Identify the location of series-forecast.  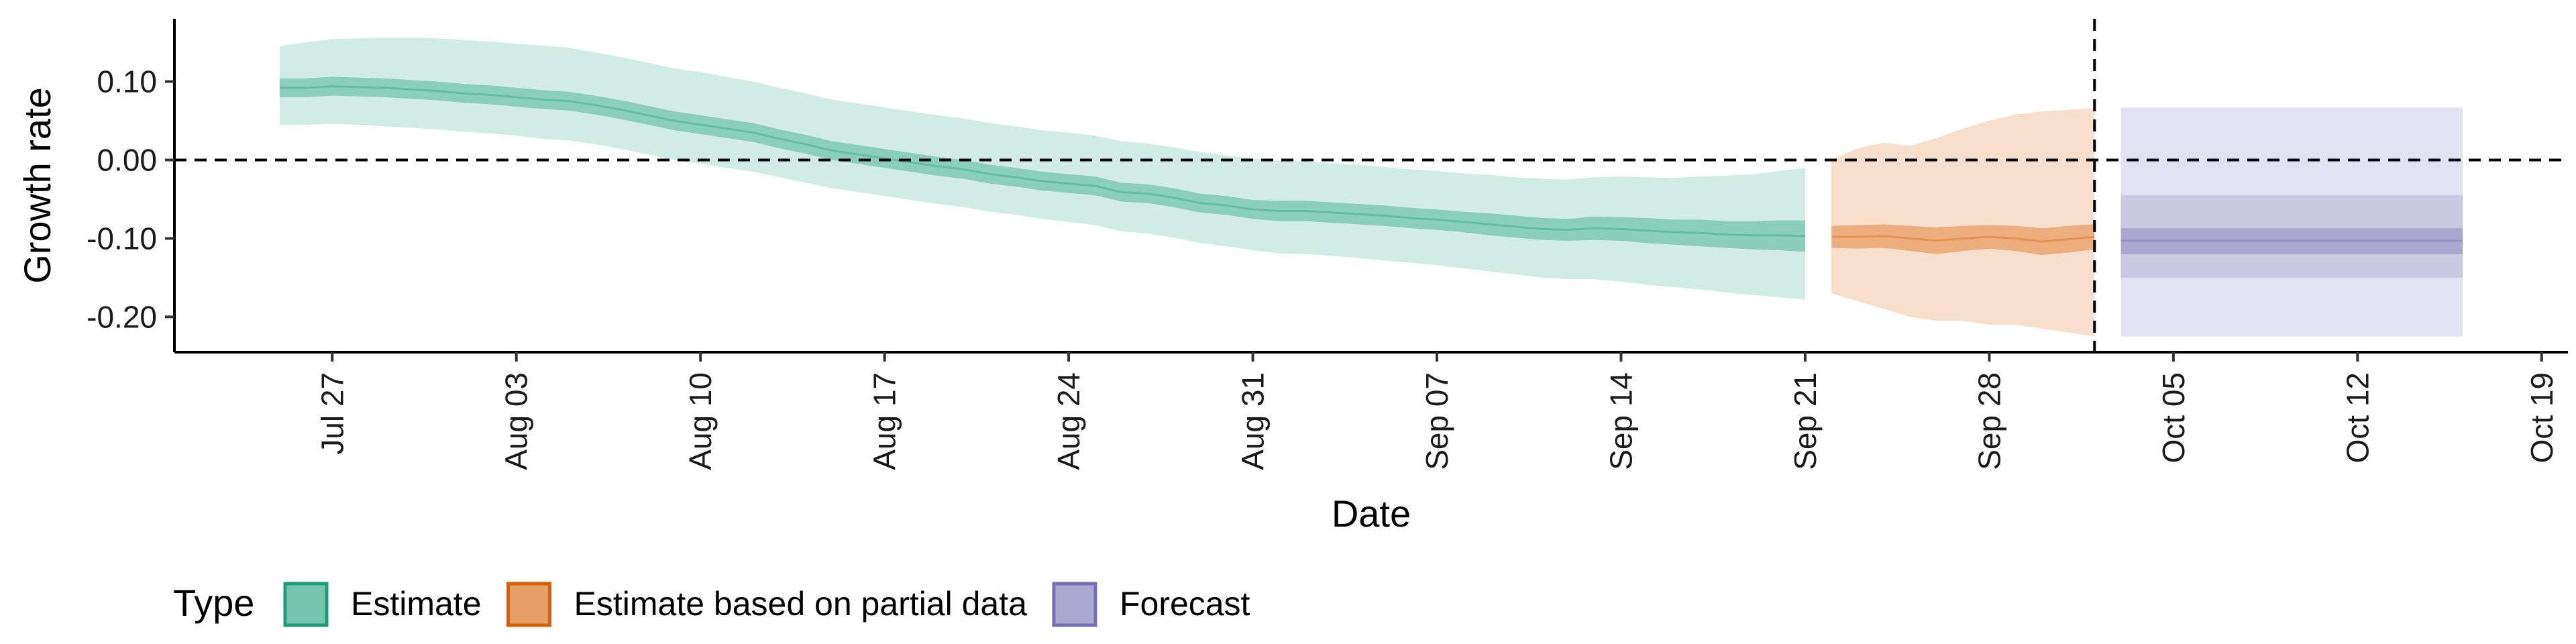
(2292, 222).